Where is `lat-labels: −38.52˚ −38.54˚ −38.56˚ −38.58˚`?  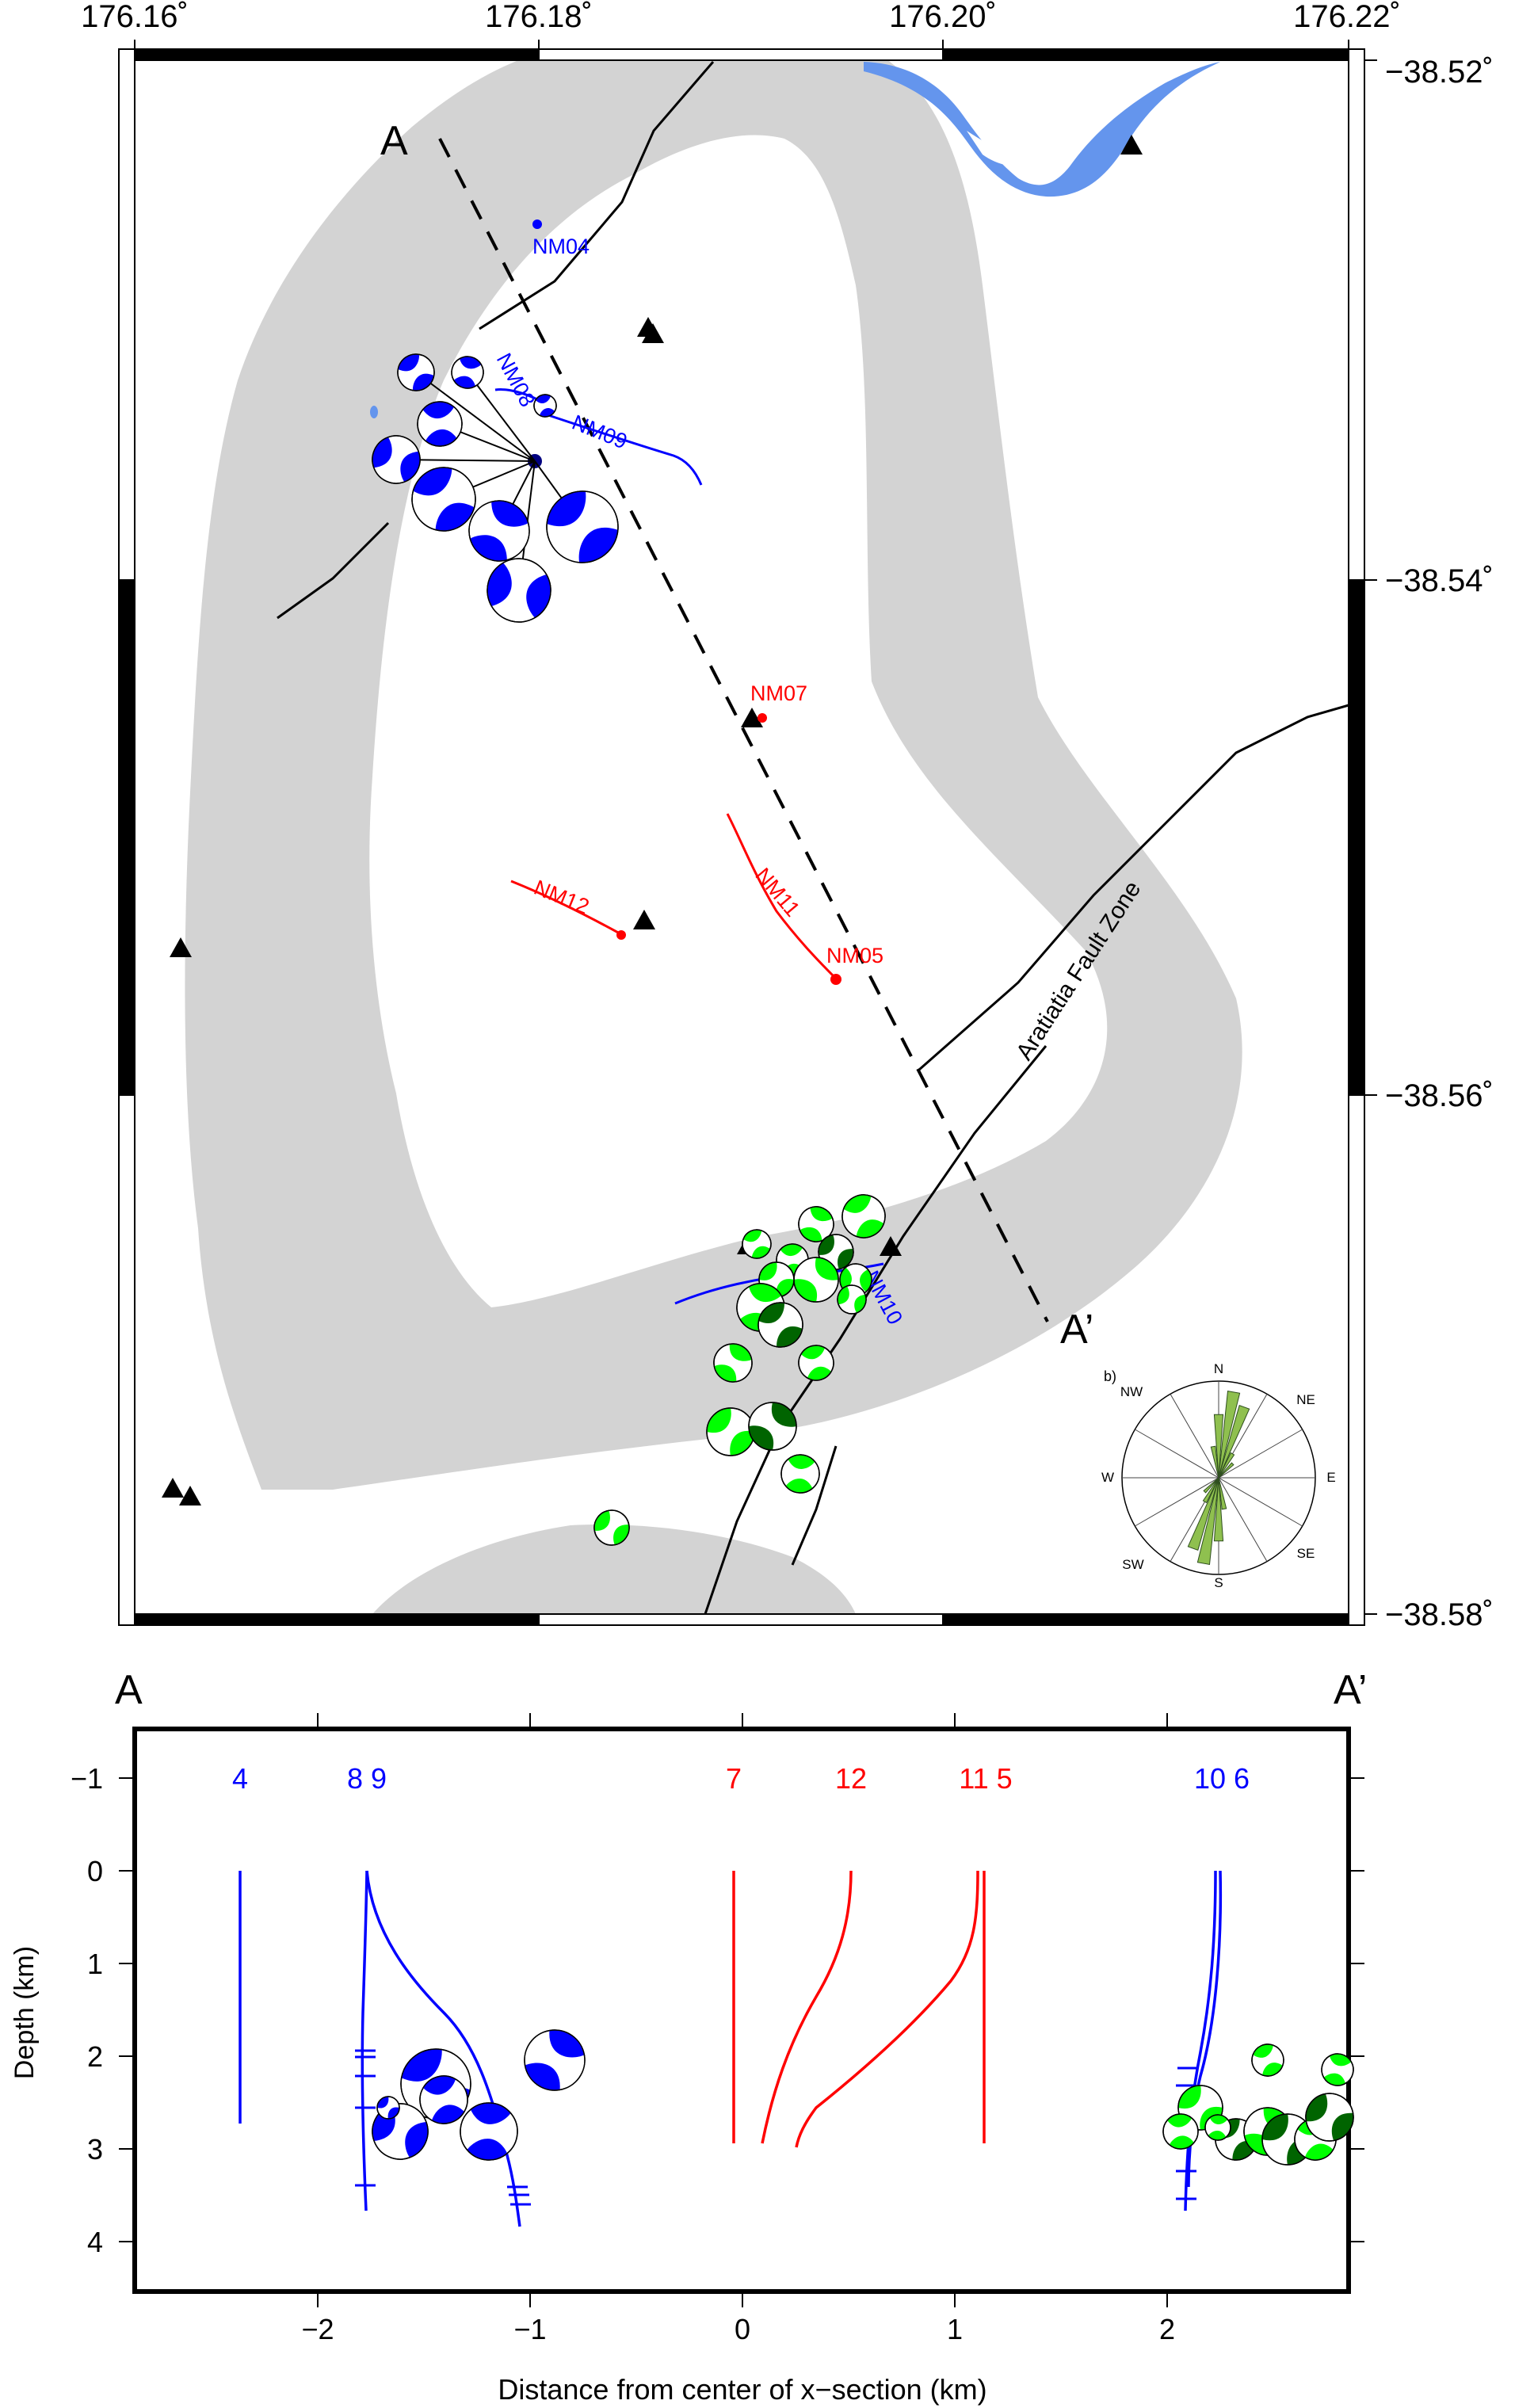
lat-labels: −38.52˚ −38.54˚ −38.56˚ −38.58˚ is located at coordinates (1439, 843).